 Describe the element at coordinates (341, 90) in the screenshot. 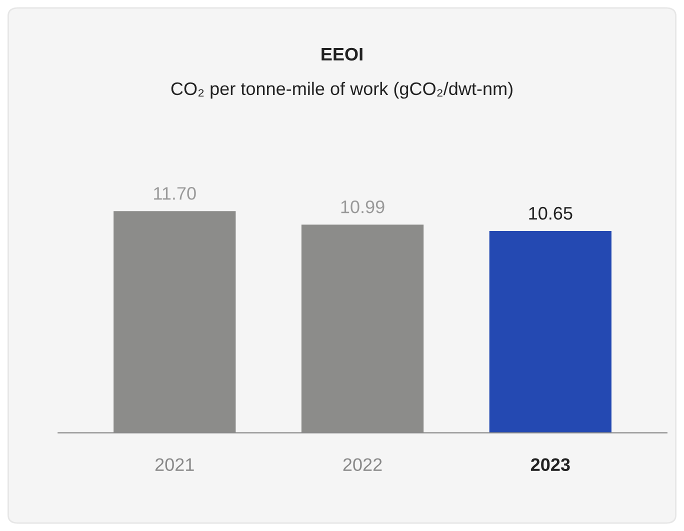

I see `chart-subtitle: CO₂ per tonne-mile of work (gCO₂/dwt-nm)` at that location.